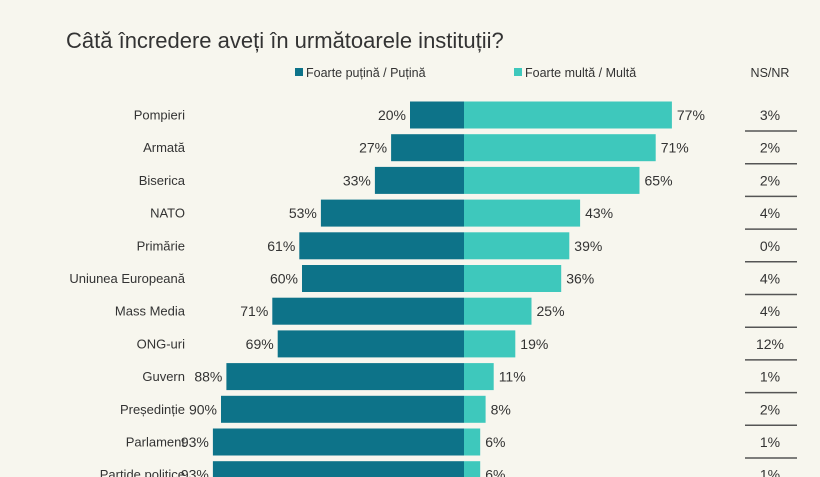  I want to click on value-label-low: 90%, so click(203, 409).